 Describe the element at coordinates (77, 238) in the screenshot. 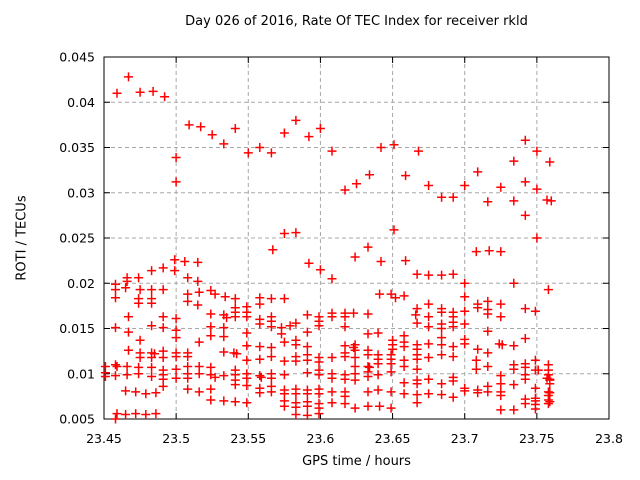

I see `y-tick-label: 0.025` at that location.